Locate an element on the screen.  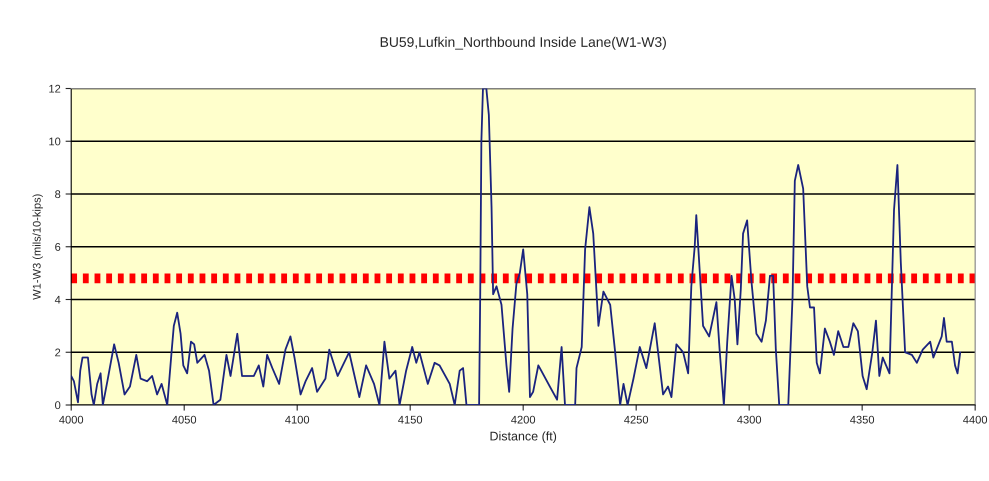
y-tick-label: 8 is located at coordinates (57, 194).